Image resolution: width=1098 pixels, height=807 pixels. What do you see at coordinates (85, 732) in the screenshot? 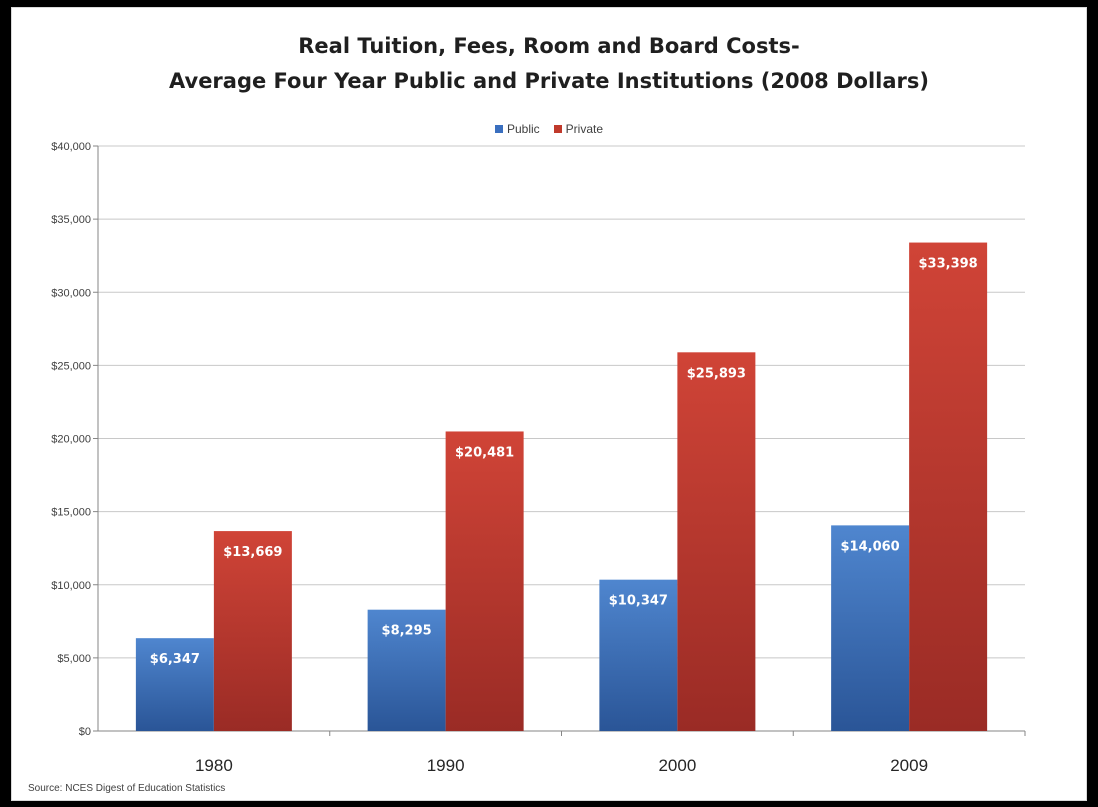
I see `y-tick-label: $0` at bounding box center [85, 732].